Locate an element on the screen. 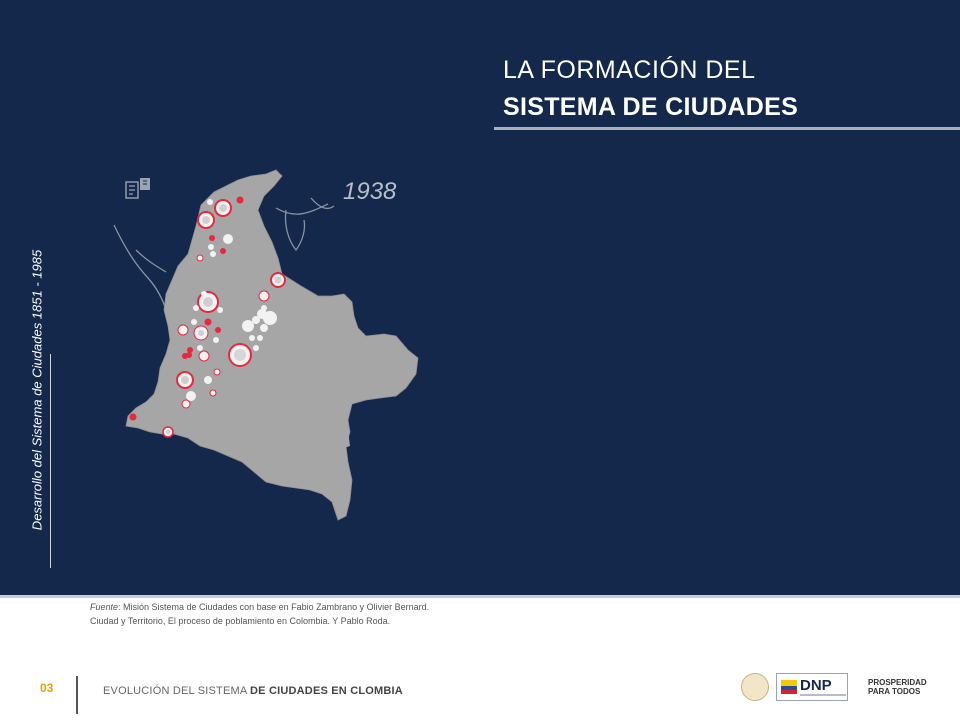 This screenshot has height=720, width=960. colombia-shape is located at coordinates (272, 345).